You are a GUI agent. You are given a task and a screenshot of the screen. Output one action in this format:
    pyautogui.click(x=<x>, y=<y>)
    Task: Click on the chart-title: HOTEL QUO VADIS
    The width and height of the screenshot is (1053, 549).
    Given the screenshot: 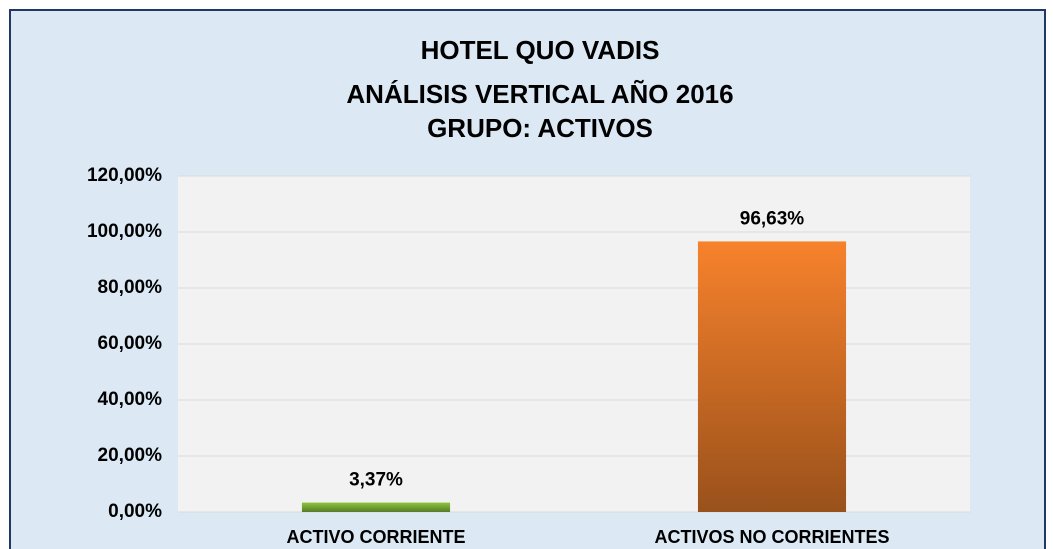 What is the action you would take?
    pyautogui.click(x=540, y=50)
    